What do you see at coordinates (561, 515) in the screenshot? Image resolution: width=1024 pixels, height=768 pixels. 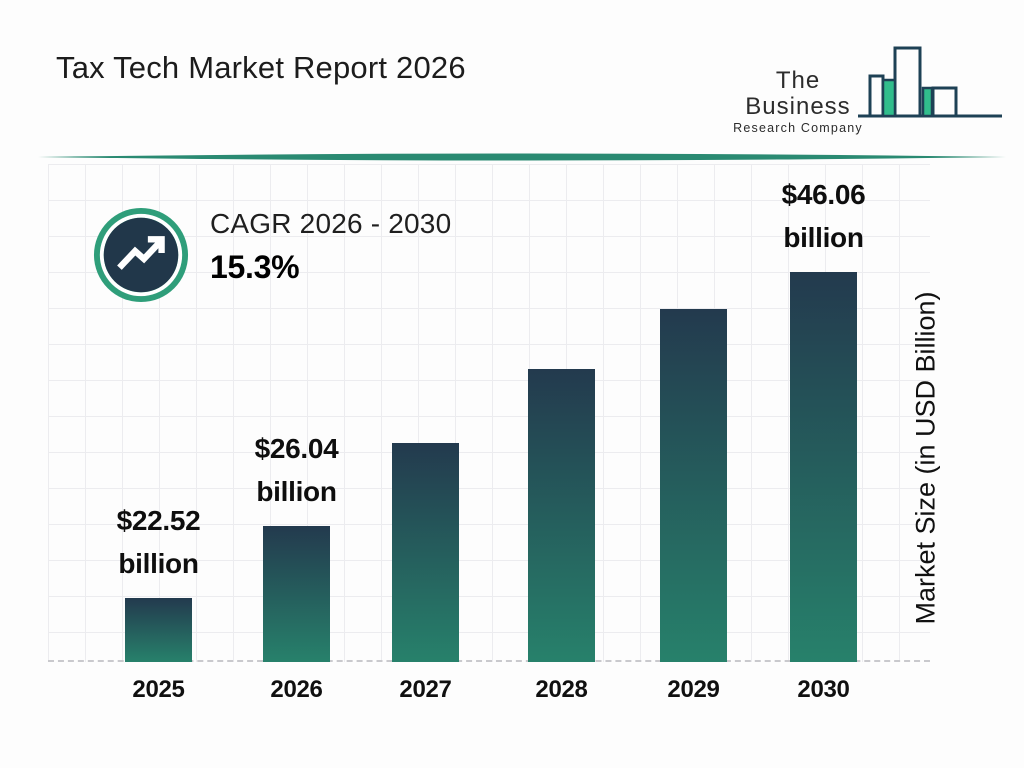 I see `bar-2028` at bounding box center [561, 515].